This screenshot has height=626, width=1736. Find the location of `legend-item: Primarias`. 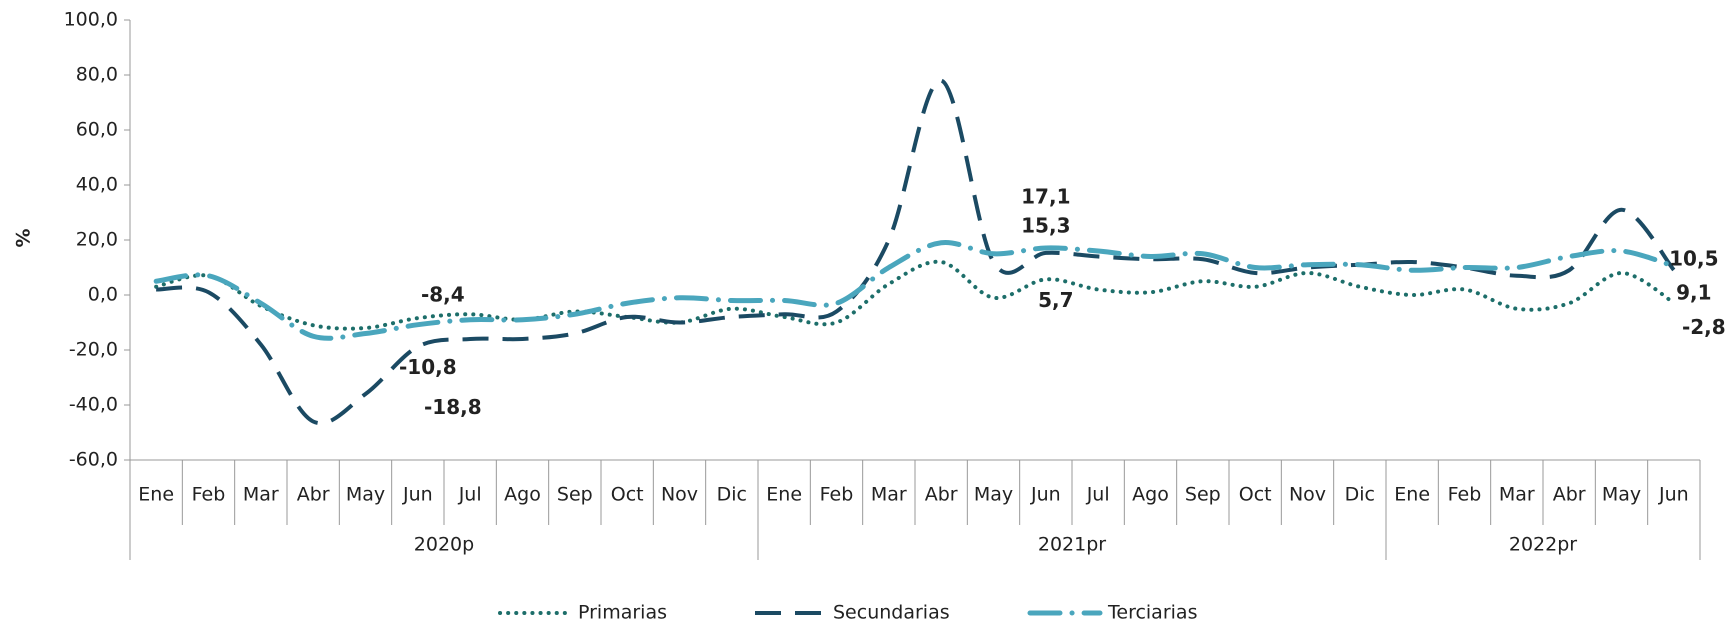

legend-item: Primarias is located at coordinates (582, 613).